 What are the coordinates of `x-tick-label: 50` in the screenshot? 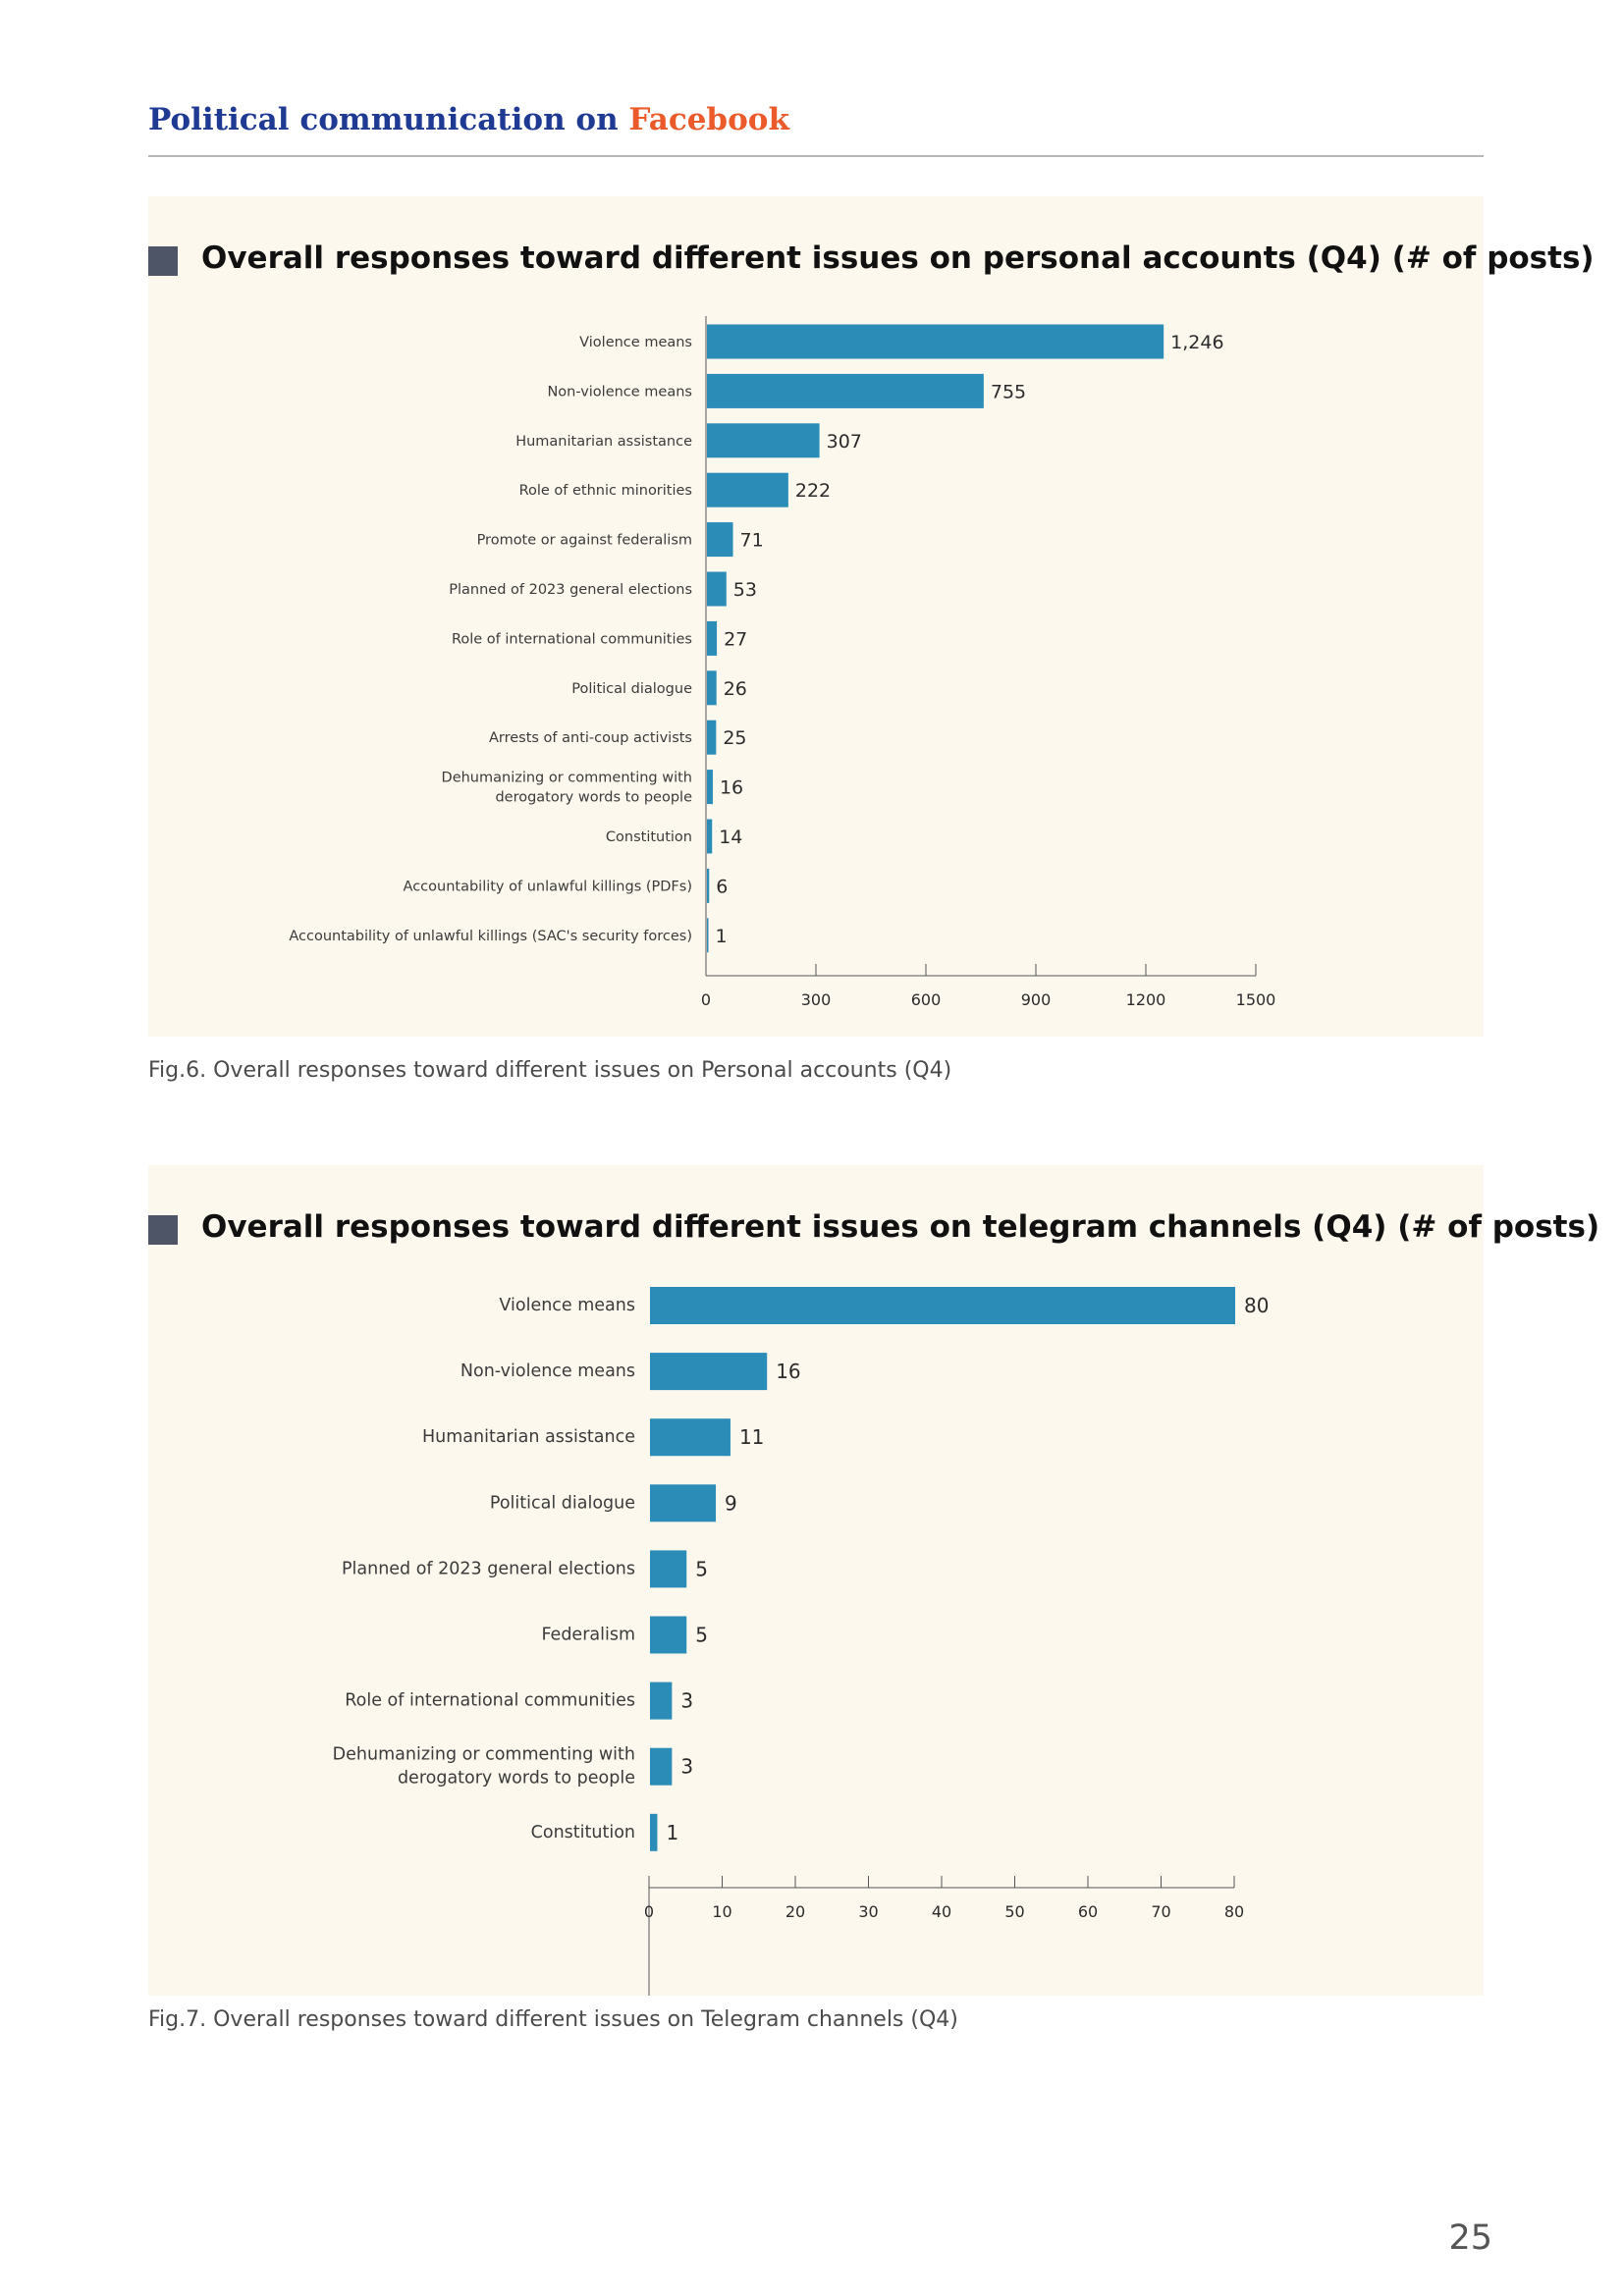 It's located at (1014, 1911).